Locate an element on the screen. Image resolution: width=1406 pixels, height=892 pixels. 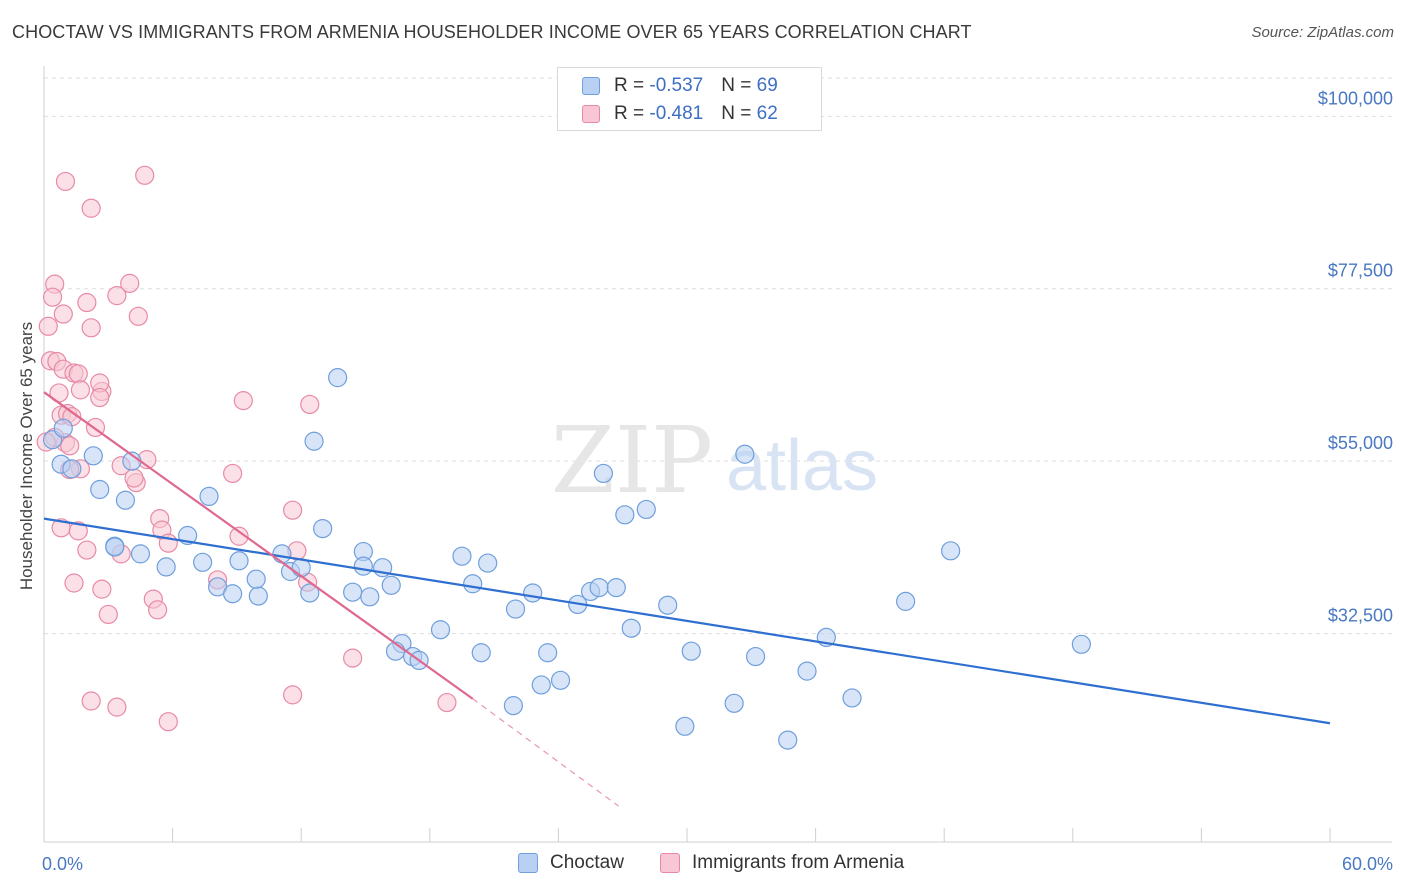
legend-swatch-armenia is located at coordinates (591, 114).